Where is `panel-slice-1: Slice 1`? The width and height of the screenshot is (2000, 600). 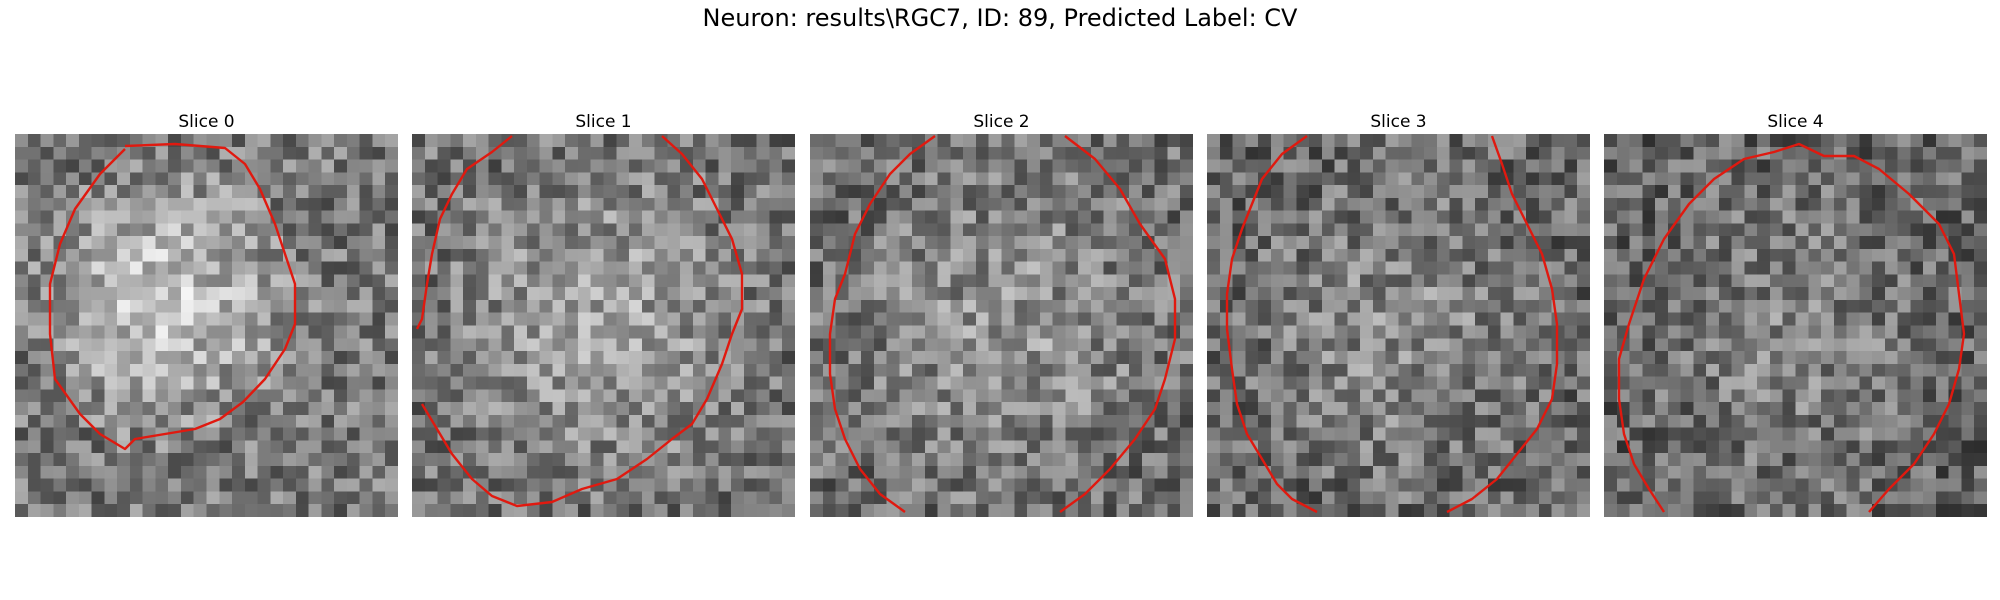 panel-slice-1: Slice 1 is located at coordinates (603, 313).